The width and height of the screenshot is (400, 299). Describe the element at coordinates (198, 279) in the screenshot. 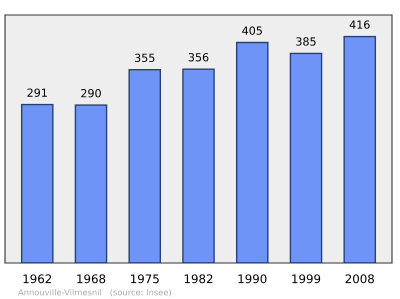

I see `x-tick-label: 1982` at that location.